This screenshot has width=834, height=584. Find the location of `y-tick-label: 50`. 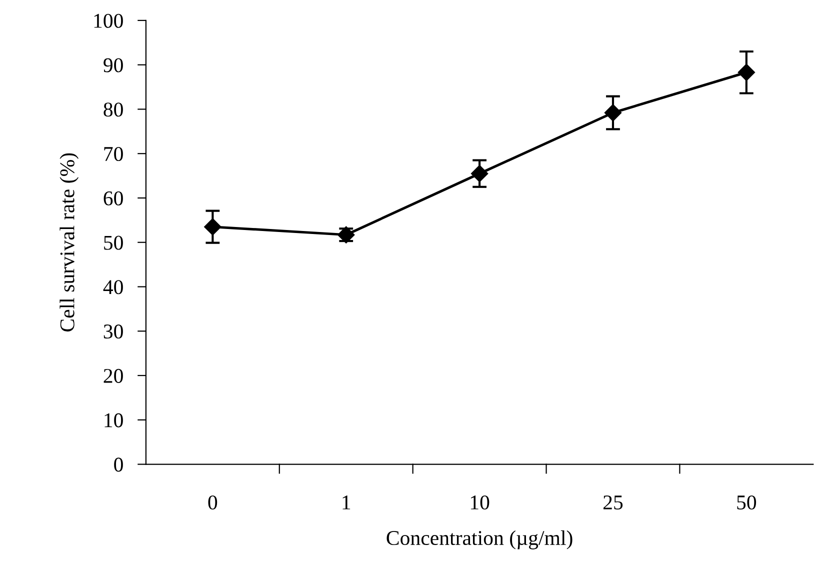

y-tick-label: 50 is located at coordinates (113, 243).